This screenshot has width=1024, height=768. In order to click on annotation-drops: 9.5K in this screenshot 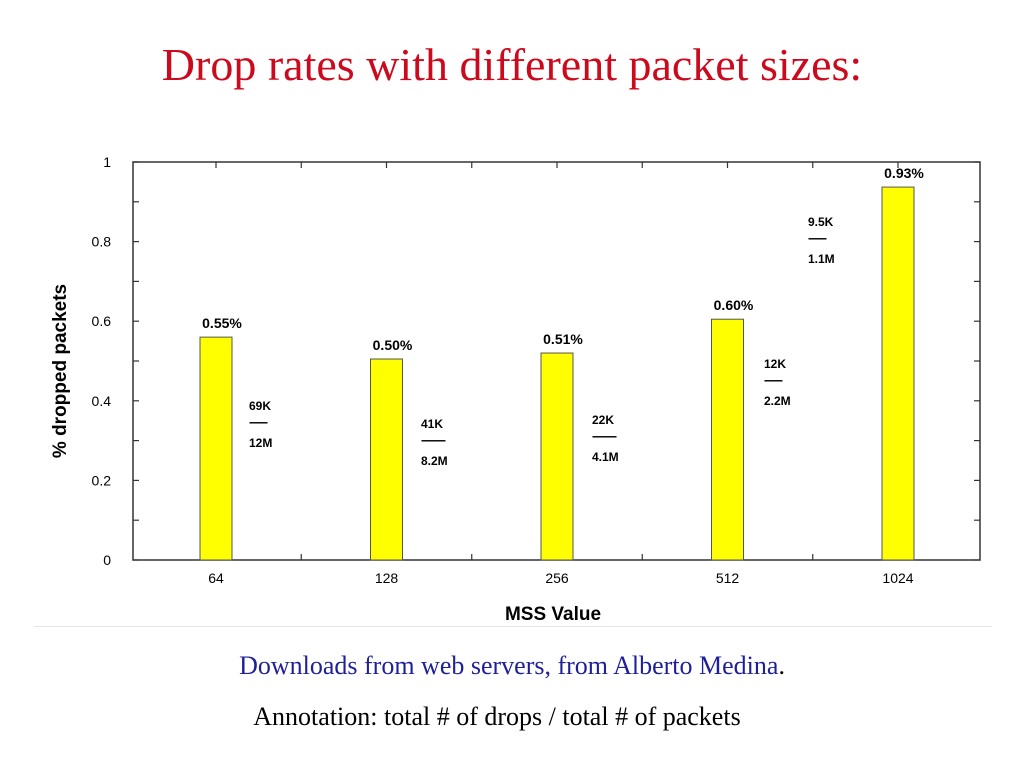, I will do `click(821, 222)`.